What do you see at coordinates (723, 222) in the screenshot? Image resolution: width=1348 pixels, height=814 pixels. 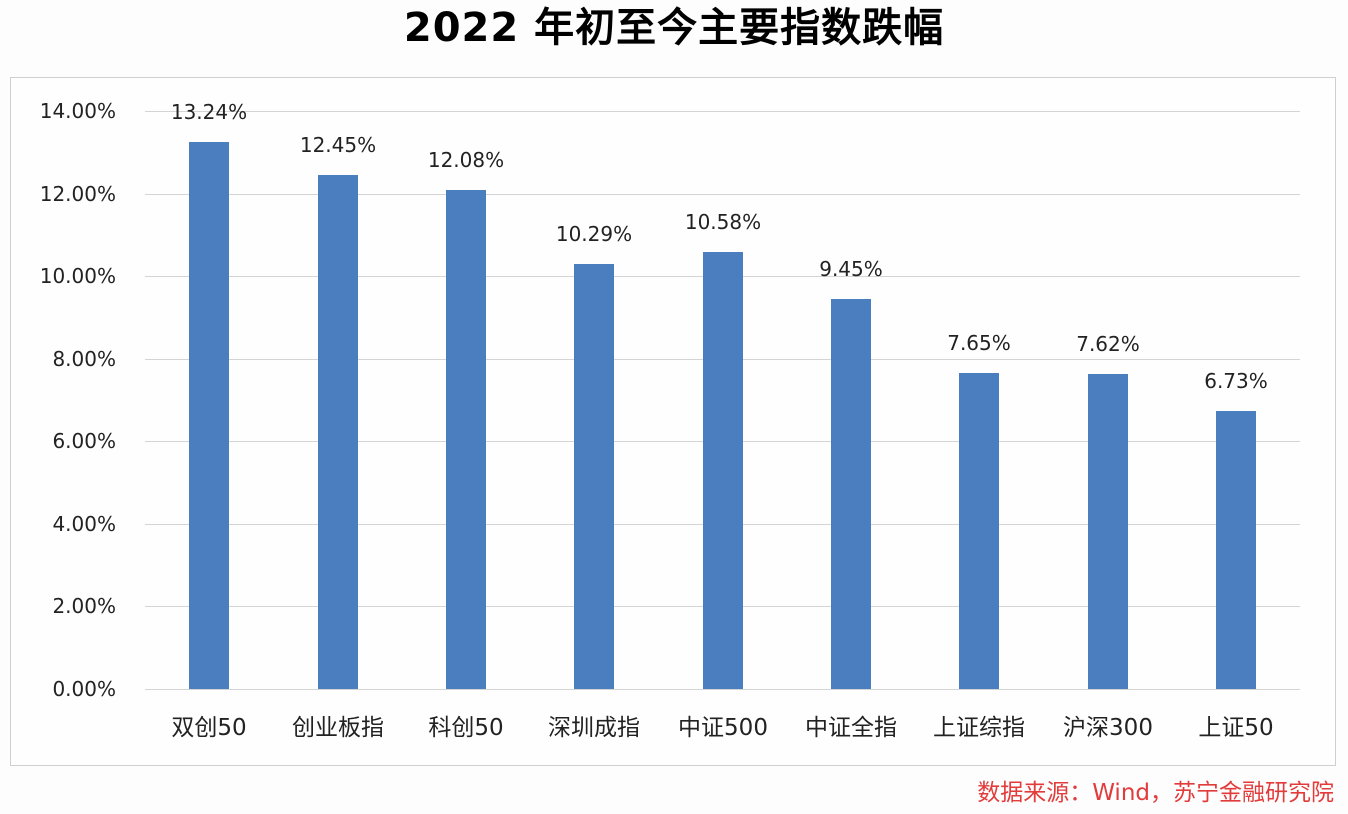 I see `data-label: 10.58%` at bounding box center [723, 222].